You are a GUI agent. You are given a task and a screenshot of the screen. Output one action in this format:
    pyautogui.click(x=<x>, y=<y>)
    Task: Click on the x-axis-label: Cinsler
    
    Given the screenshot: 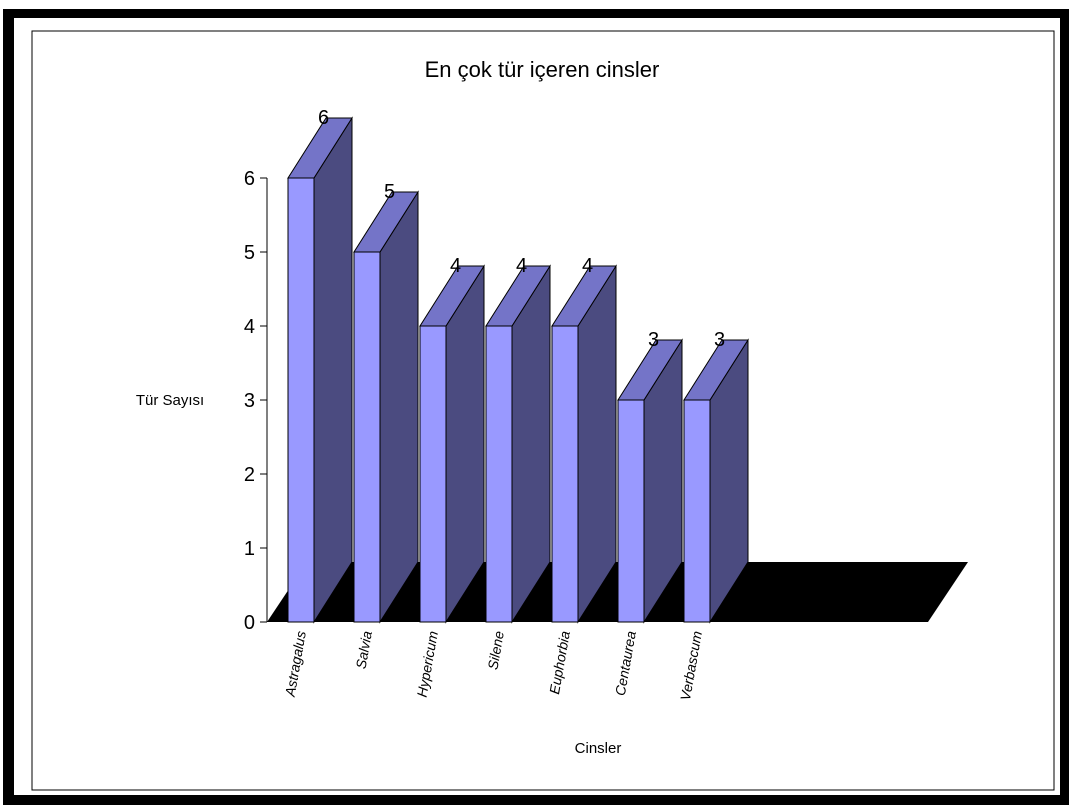 What is the action you would take?
    pyautogui.click(x=598, y=748)
    